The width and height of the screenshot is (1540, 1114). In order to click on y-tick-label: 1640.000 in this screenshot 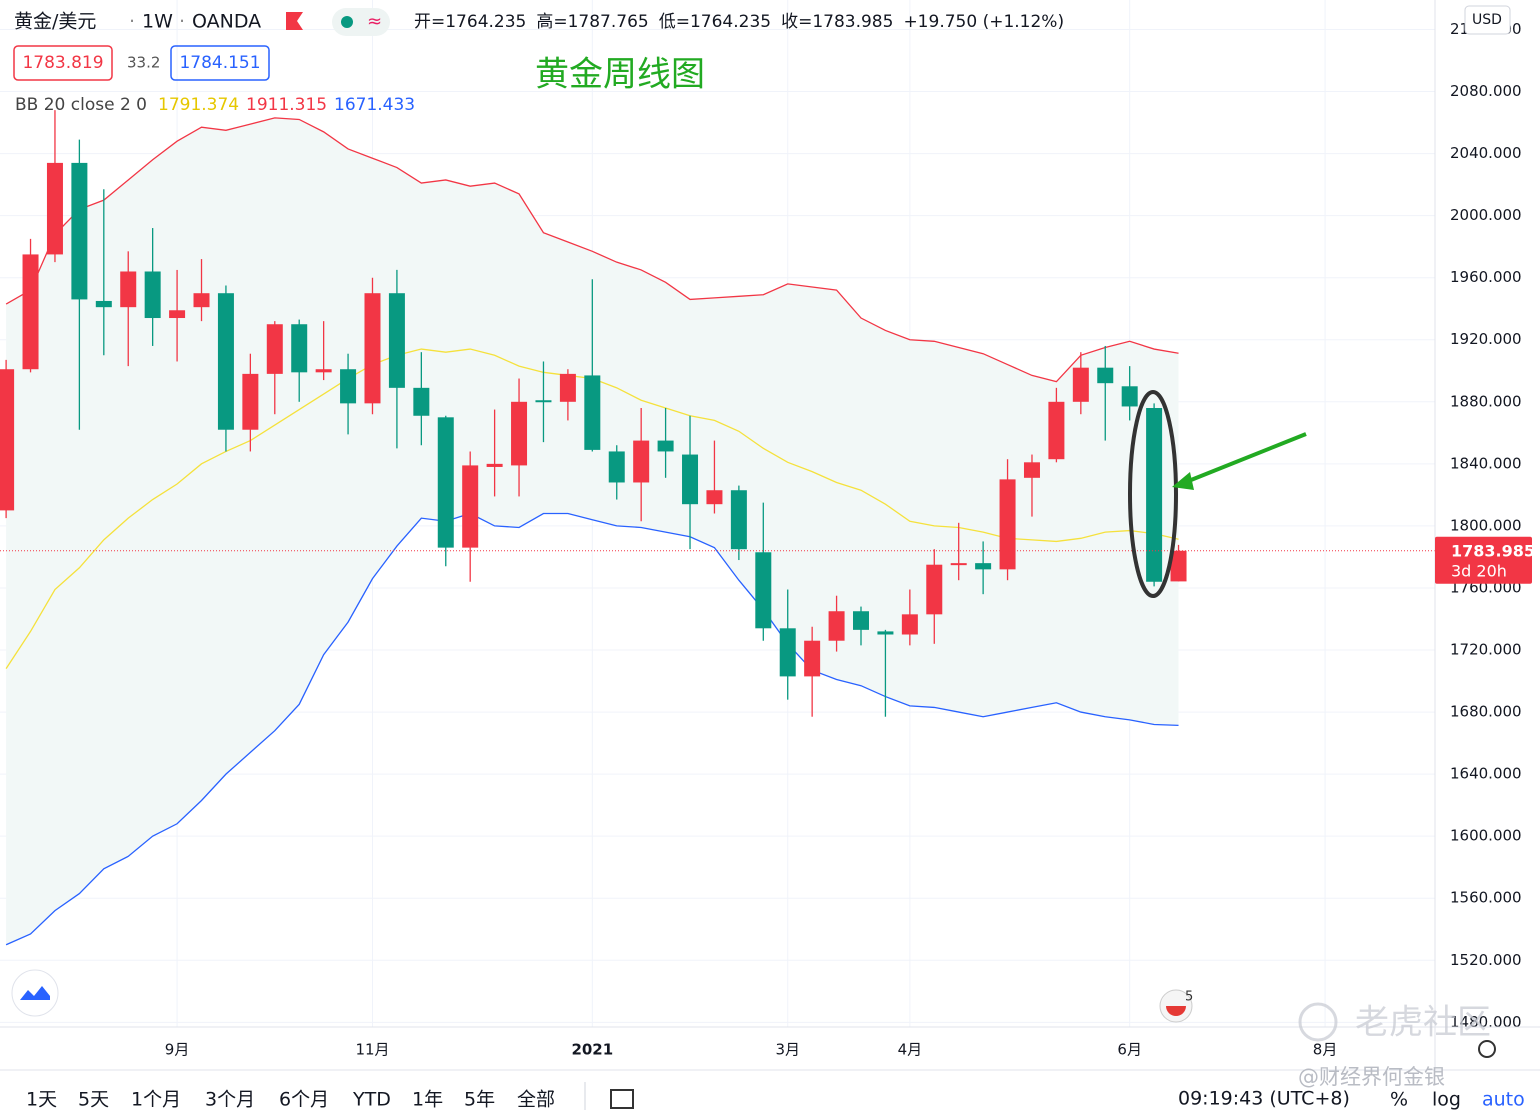, I will do `click(1486, 774)`.